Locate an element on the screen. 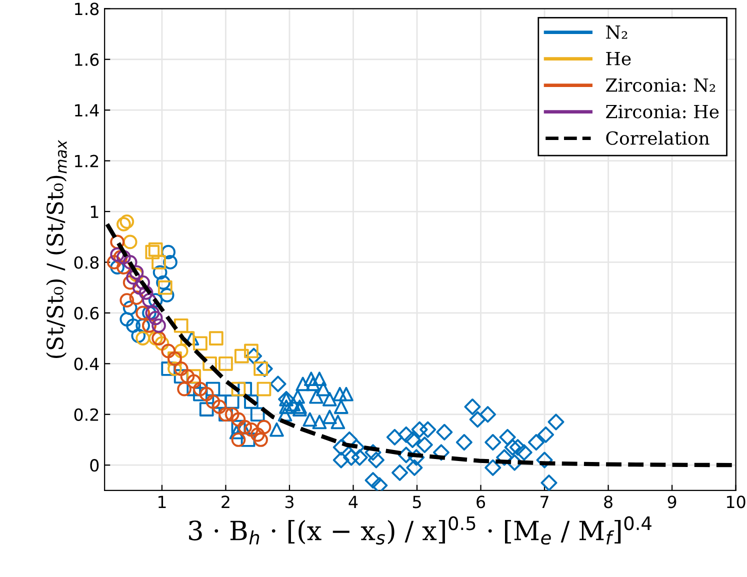 The image size is (747, 577). x-tick-label: 3 is located at coordinates (289, 502).